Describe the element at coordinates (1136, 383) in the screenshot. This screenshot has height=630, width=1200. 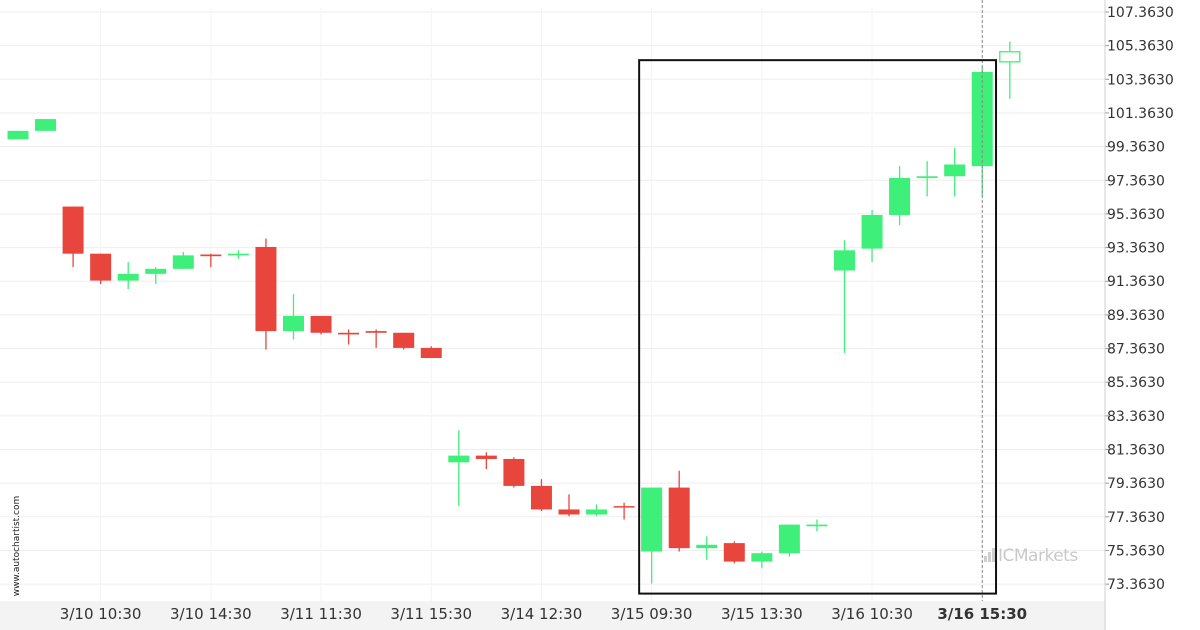
I see `y-tick-label: 85.3630` at that location.